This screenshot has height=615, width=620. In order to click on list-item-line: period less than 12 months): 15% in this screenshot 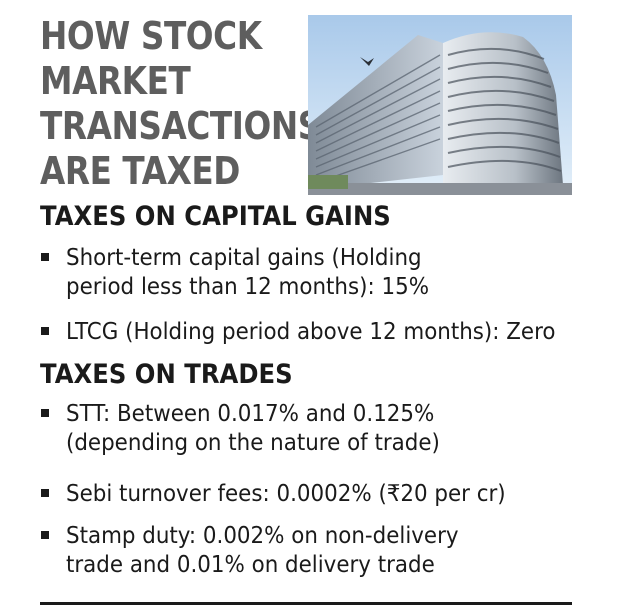, I will do `click(248, 287)`.